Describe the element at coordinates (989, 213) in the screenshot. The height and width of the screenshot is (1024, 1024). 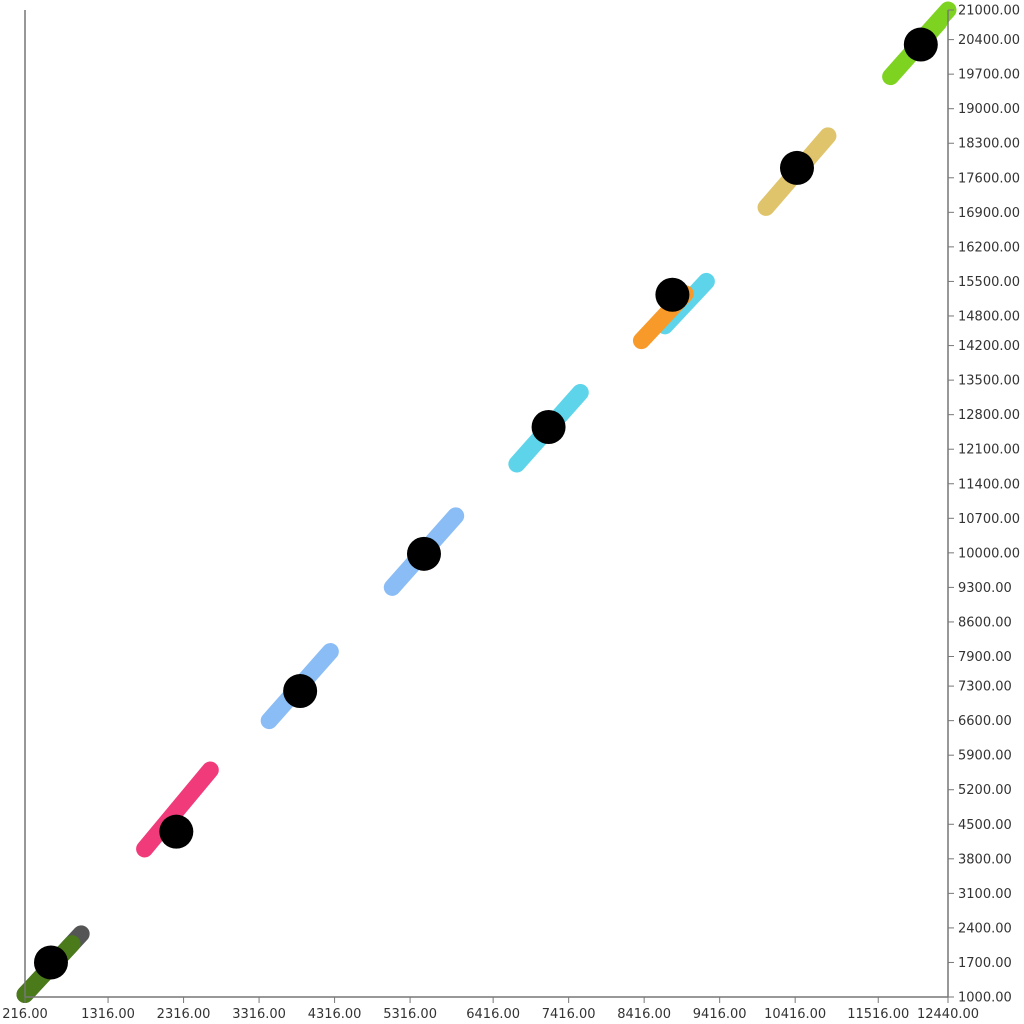
I see `y-tick-label: 16900.00` at that location.